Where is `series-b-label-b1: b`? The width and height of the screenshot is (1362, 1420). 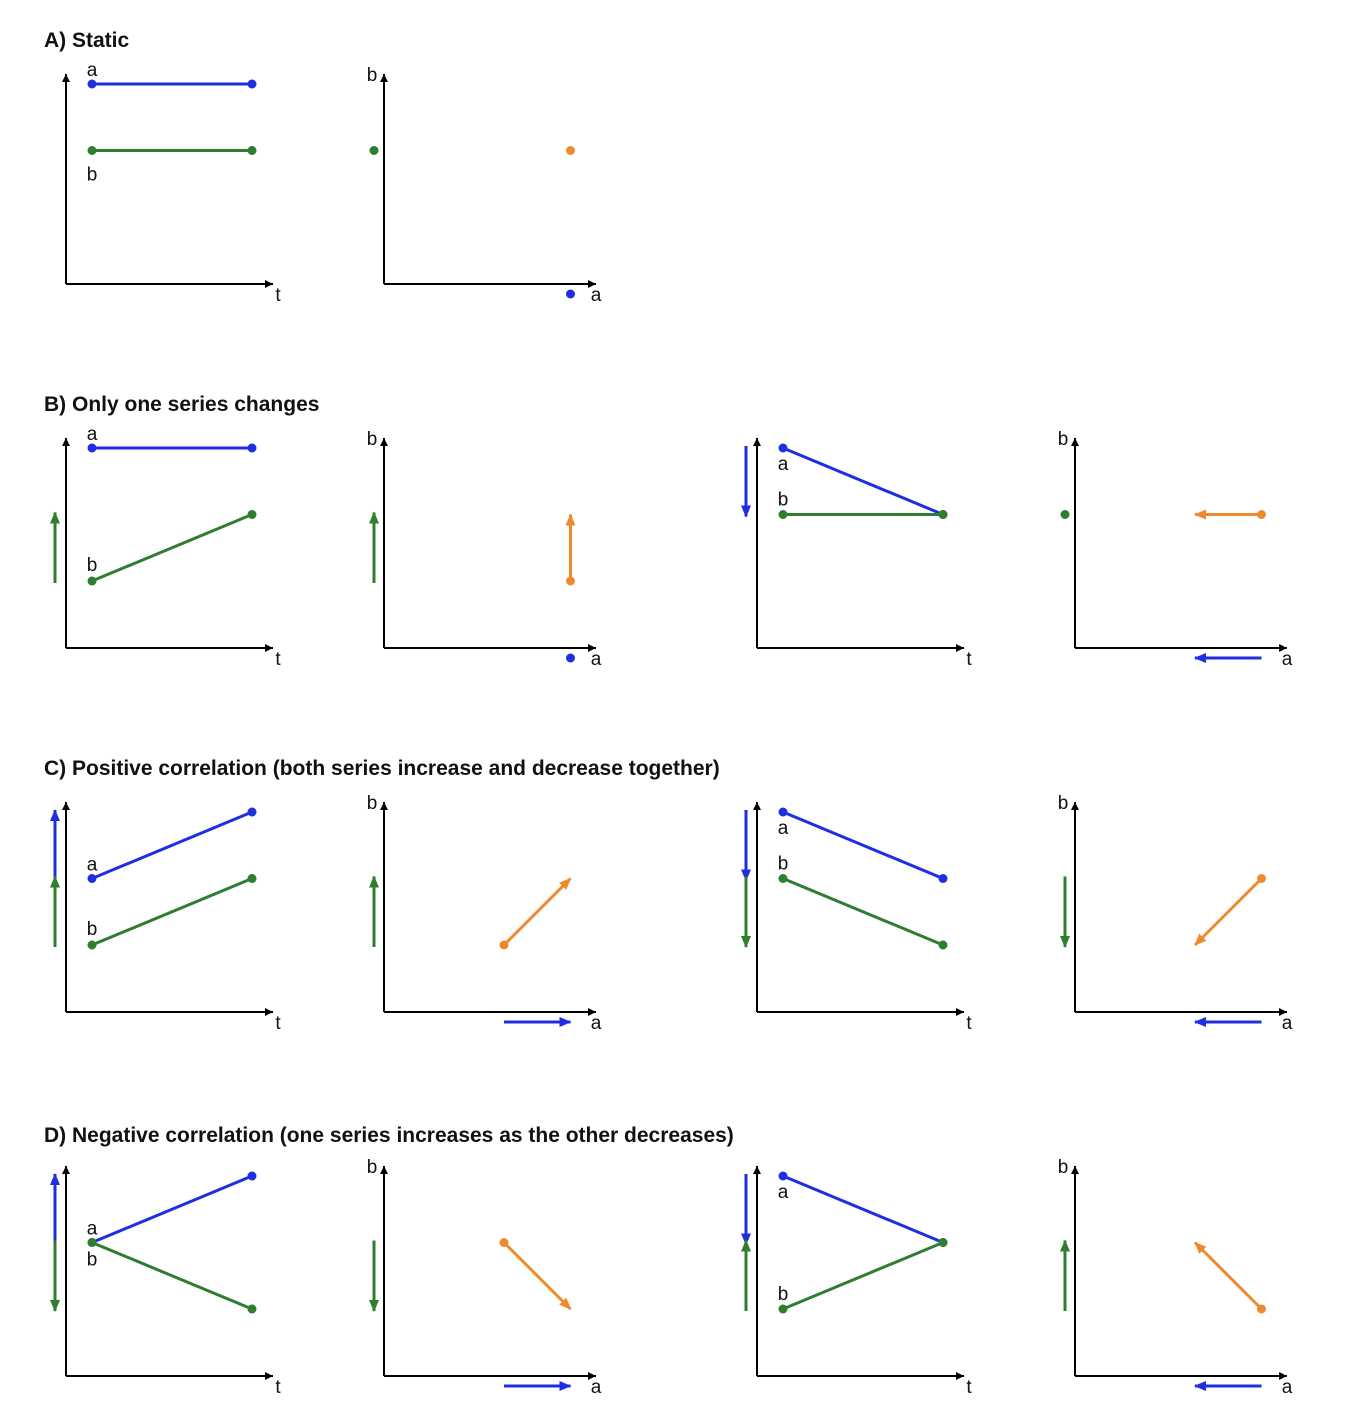 series-b-label-b1: b is located at coordinates (92, 565).